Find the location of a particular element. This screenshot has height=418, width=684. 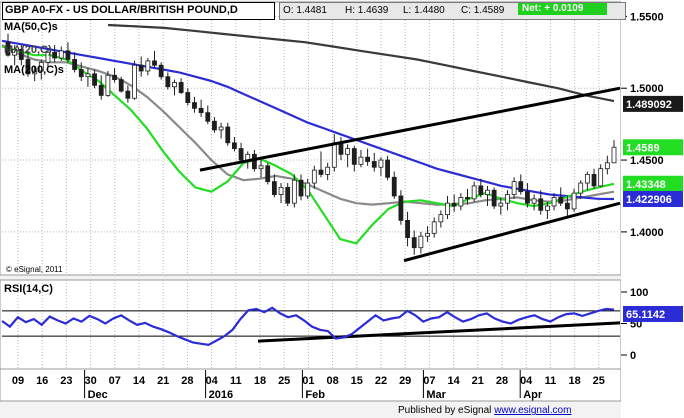

ma50-value-tag-bg is located at coordinates (653, 198).